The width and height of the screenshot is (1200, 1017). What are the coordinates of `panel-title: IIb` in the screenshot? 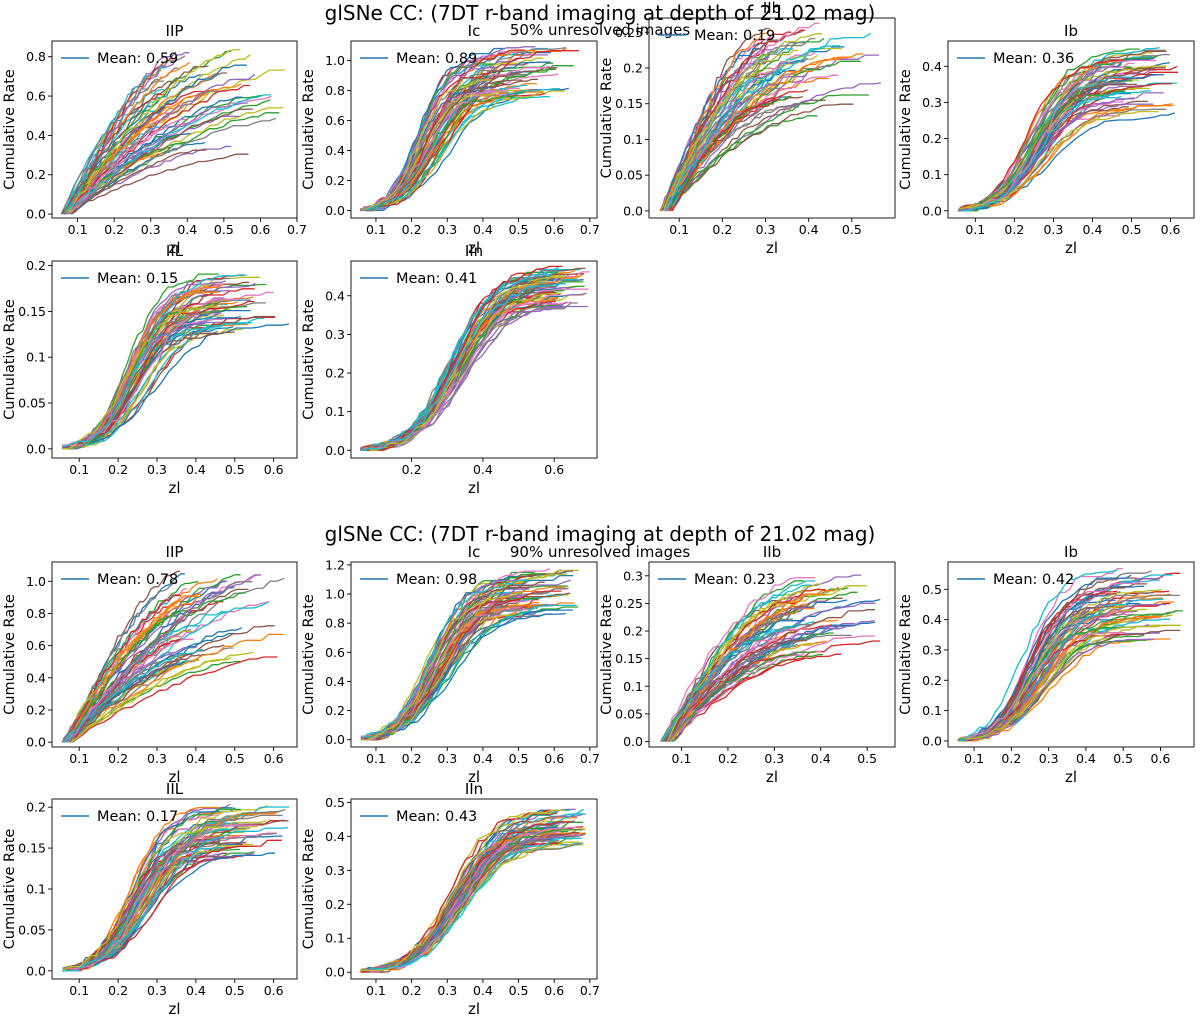 It's located at (772, 8).